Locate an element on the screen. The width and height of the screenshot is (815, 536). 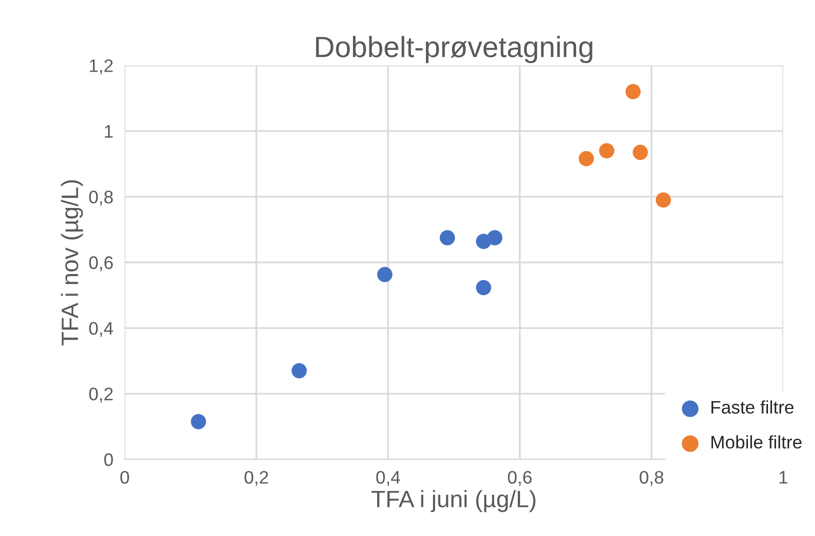
x-tick-label: 0,2 is located at coordinates (256, 478).